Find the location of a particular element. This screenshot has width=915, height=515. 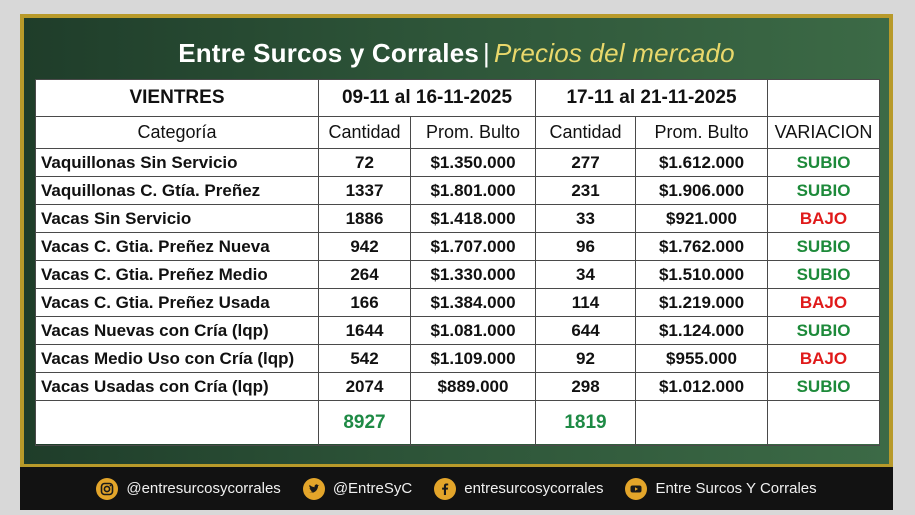

cell-prom1: $1.384.000 is located at coordinates (473, 302).